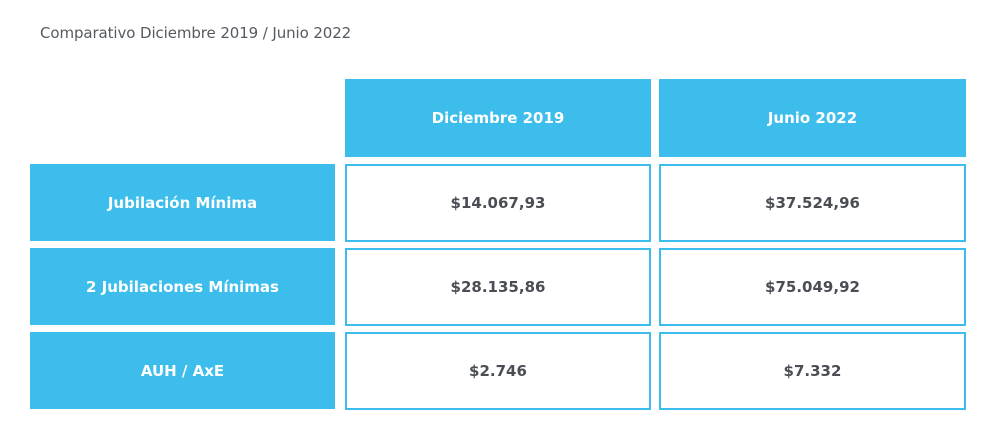  What do you see at coordinates (498, 203) in the screenshot?
I see `value-jubilacion-minima-2019: $14.067,93` at bounding box center [498, 203].